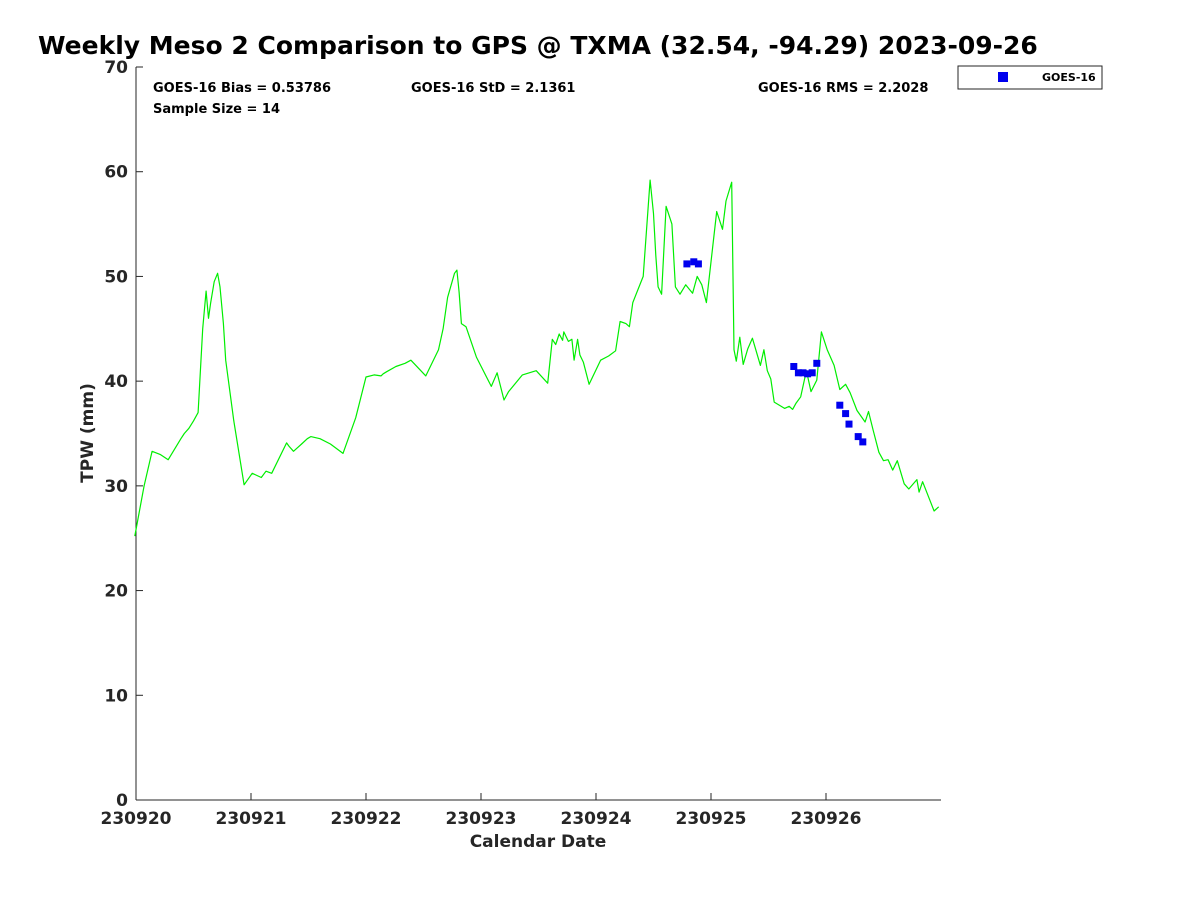  I want to click on x-tick-label: 230925, so click(711, 819).